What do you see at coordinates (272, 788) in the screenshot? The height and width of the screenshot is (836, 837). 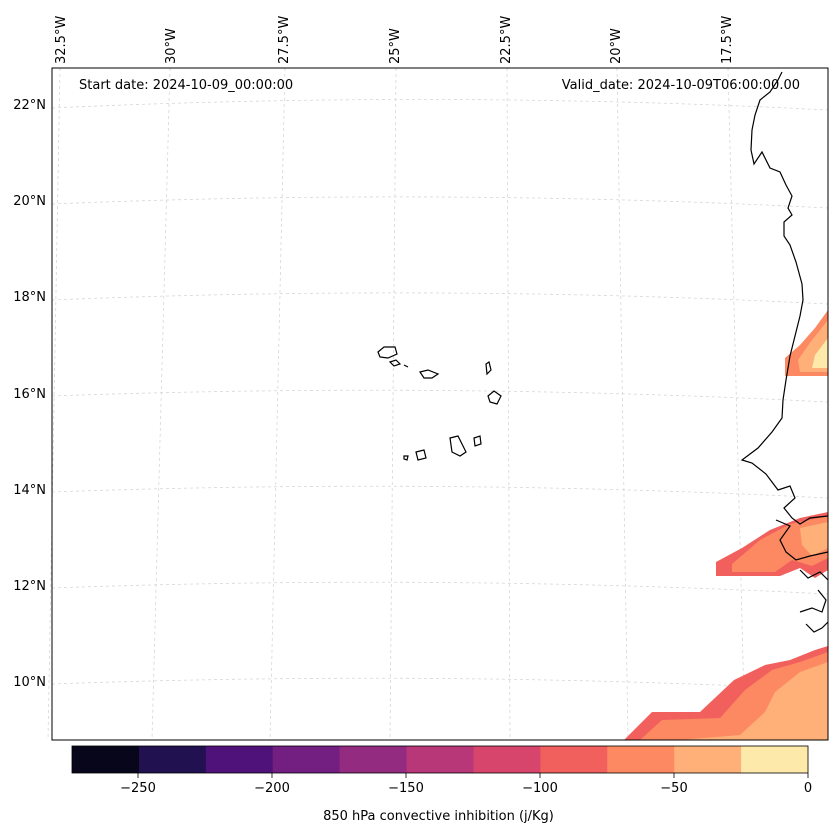 I see `colorbar-tick-200: −200` at bounding box center [272, 788].